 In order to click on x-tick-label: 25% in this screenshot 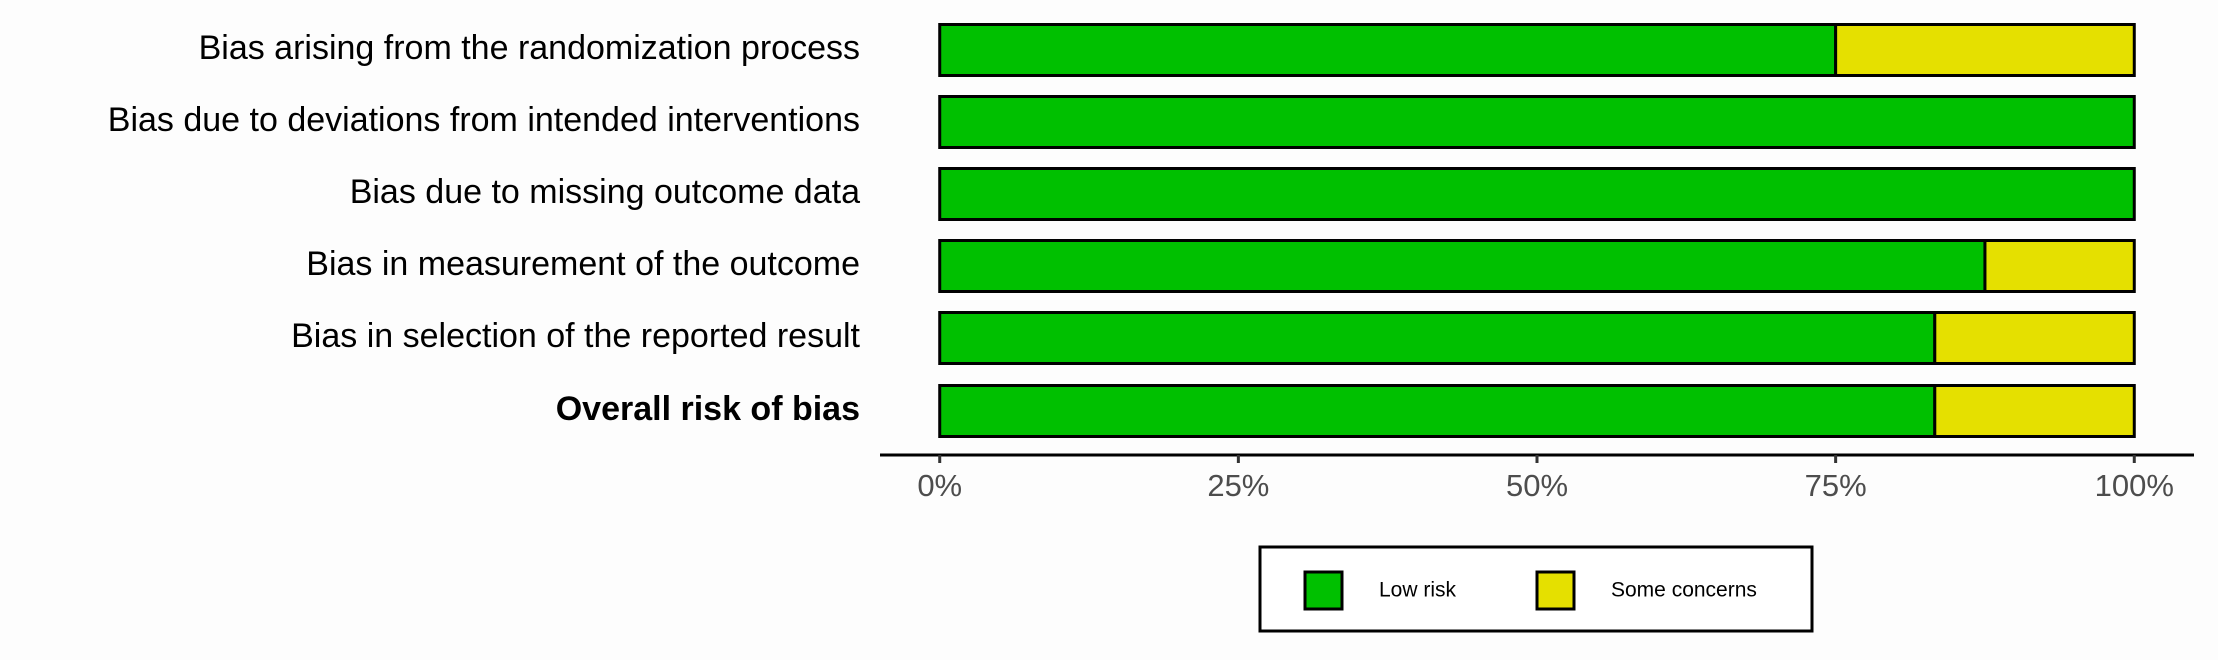, I will do `click(1238, 485)`.